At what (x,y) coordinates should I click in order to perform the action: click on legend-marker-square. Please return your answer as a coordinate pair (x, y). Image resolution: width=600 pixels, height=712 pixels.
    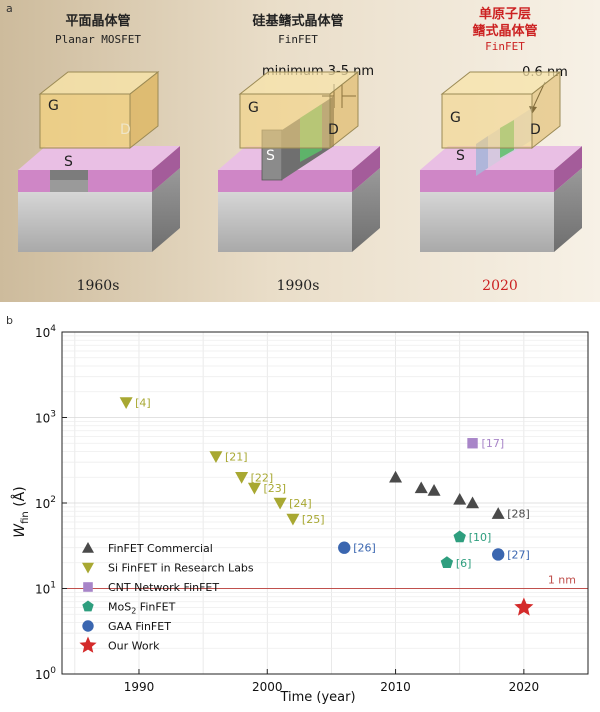
    Looking at the image, I should click on (88, 587).